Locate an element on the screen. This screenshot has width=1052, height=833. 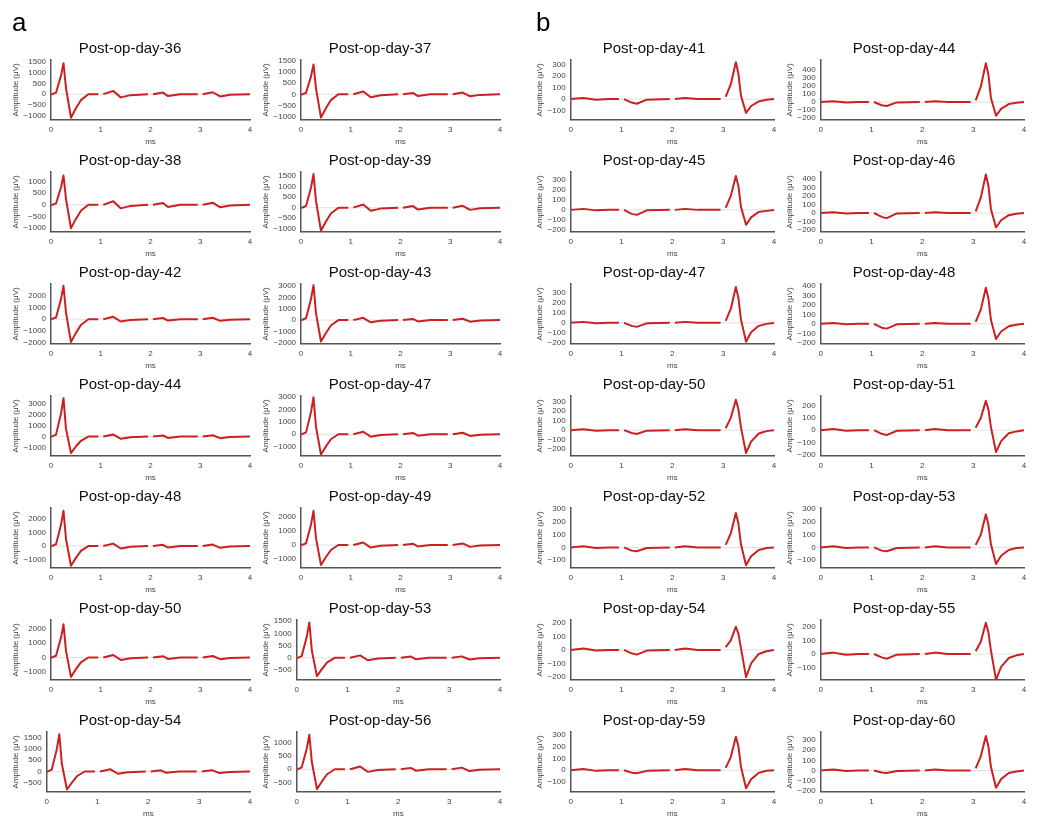
text: b is located at coordinates (543, 22).